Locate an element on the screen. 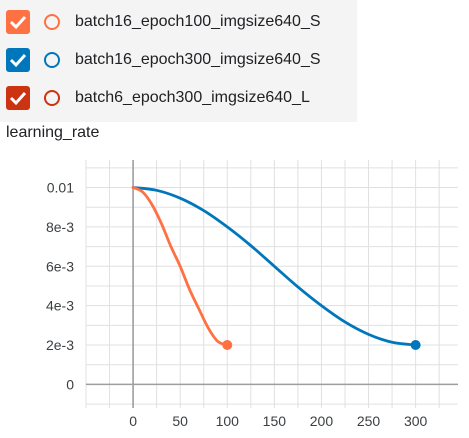  series-line is located at coordinates (180, 266).